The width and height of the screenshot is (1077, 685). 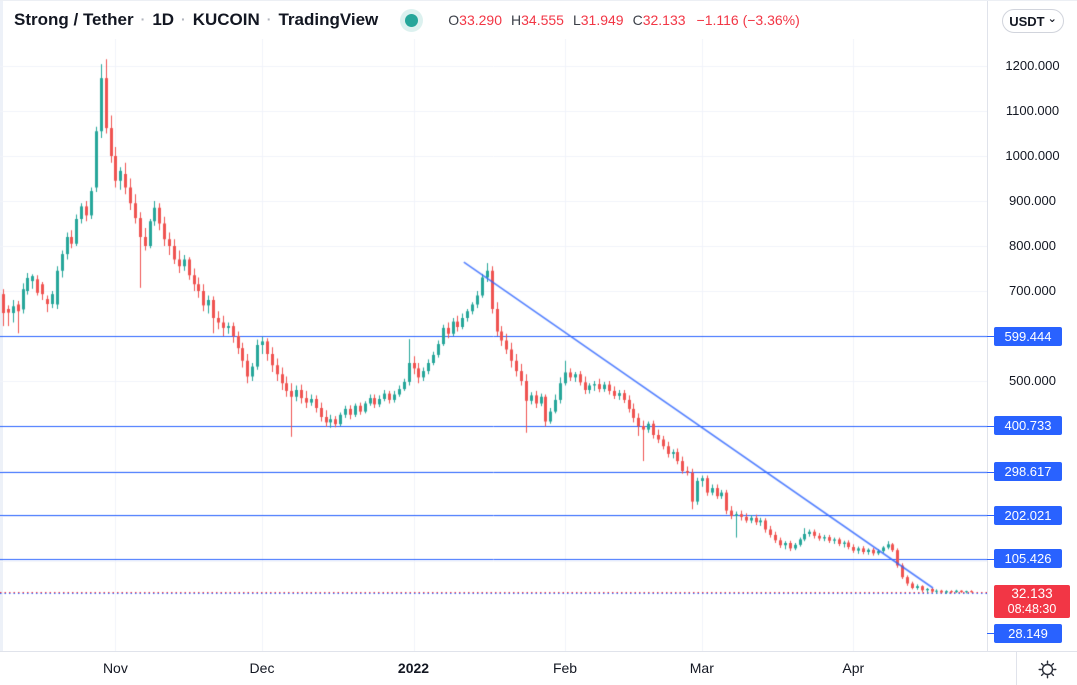 What do you see at coordinates (571, 20) in the screenshot?
I see `ohlc-values-row: O33.290 H34.555 L31.949 C32.133` at bounding box center [571, 20].